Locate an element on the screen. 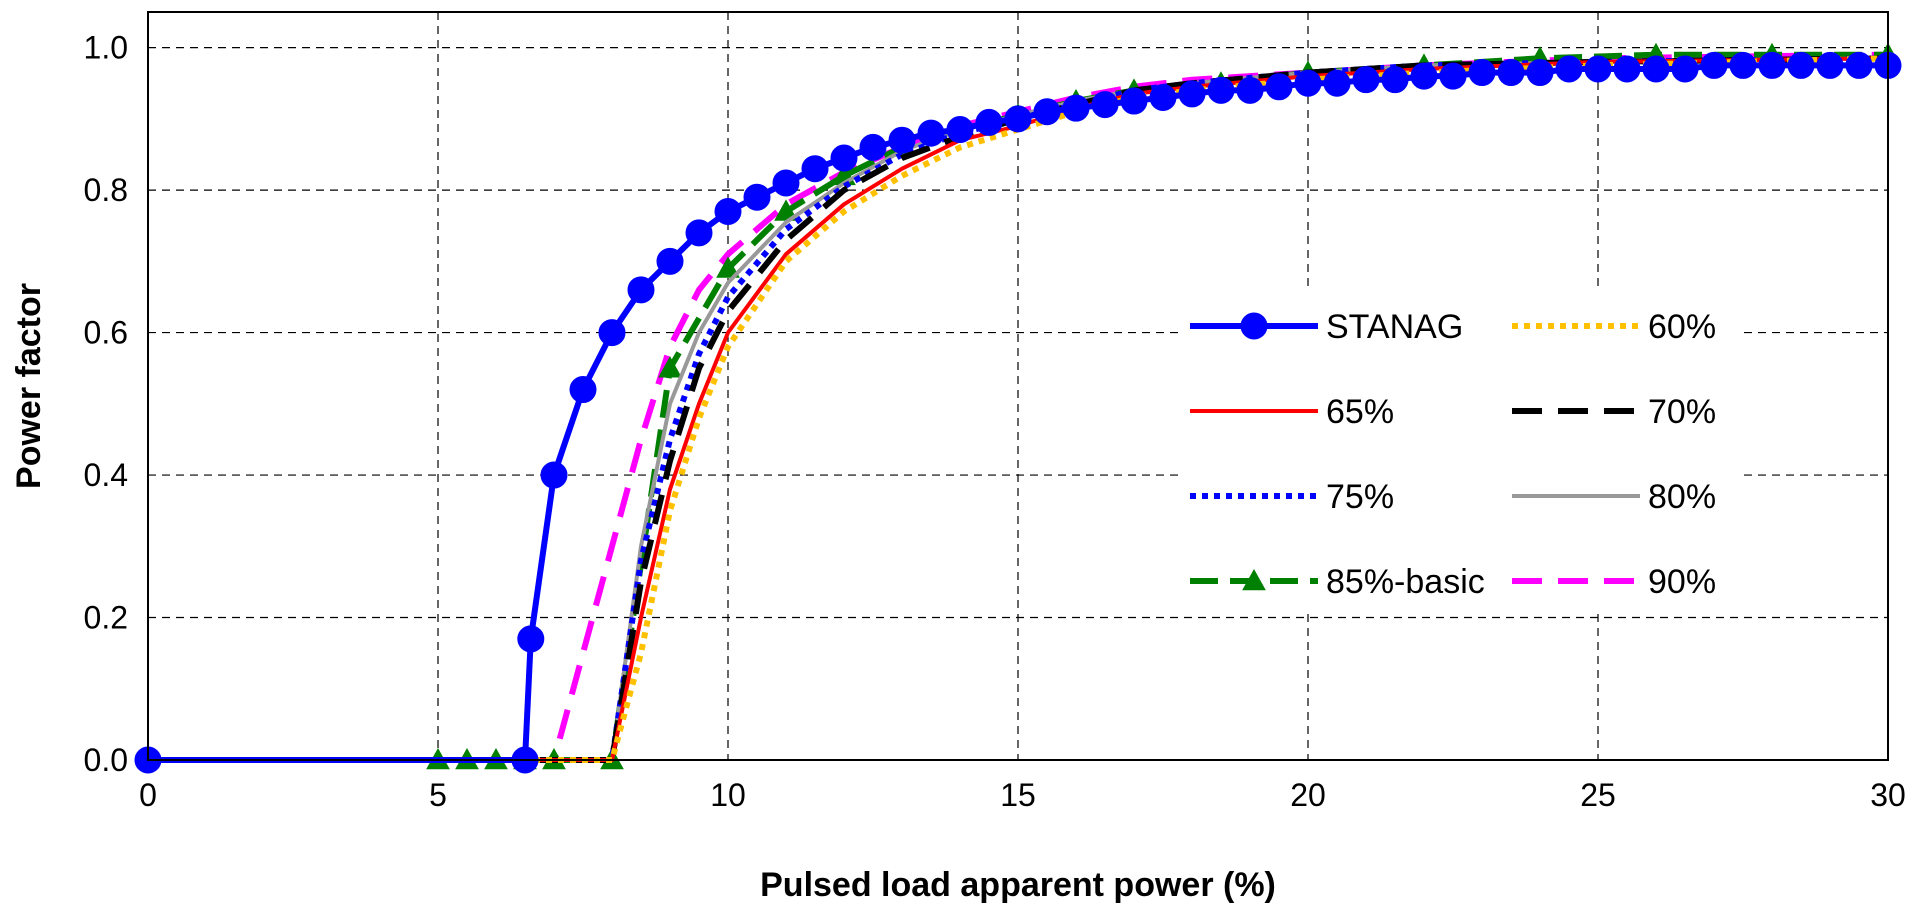 This screenshot has height=917, width=1916. legend-label: STANAG is located at coordinates (1394, 327).